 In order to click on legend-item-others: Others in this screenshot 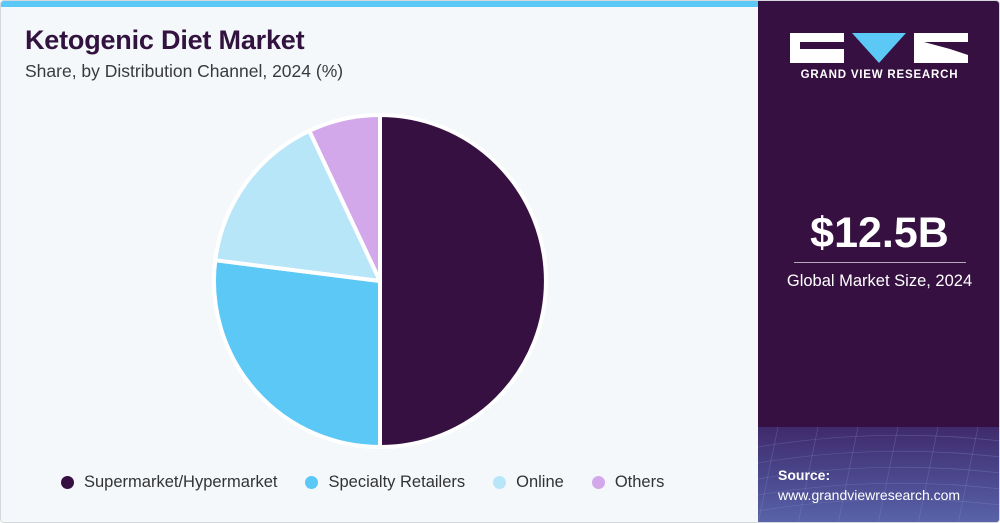, I will do `click(628, 482)`.